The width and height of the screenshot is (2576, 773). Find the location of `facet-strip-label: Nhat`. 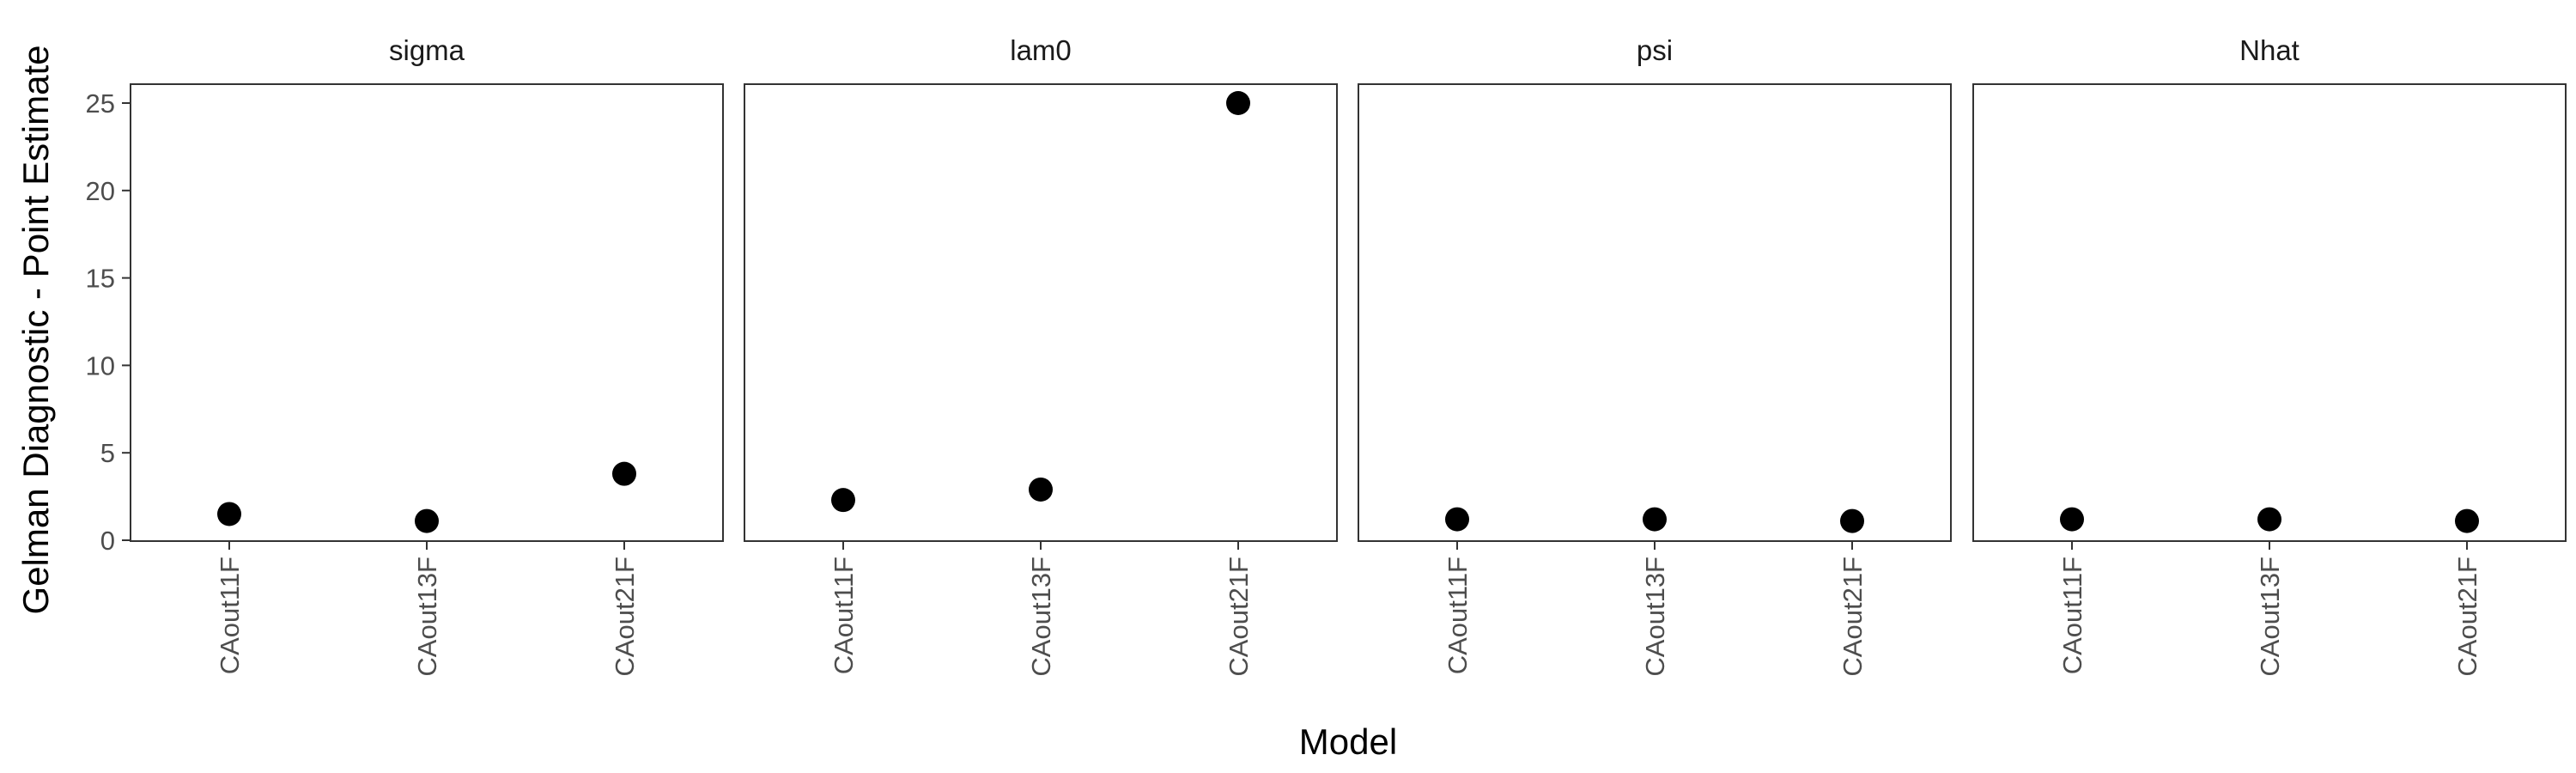

facet-strip-label: Nhat is located at coordinates (2269, 50).